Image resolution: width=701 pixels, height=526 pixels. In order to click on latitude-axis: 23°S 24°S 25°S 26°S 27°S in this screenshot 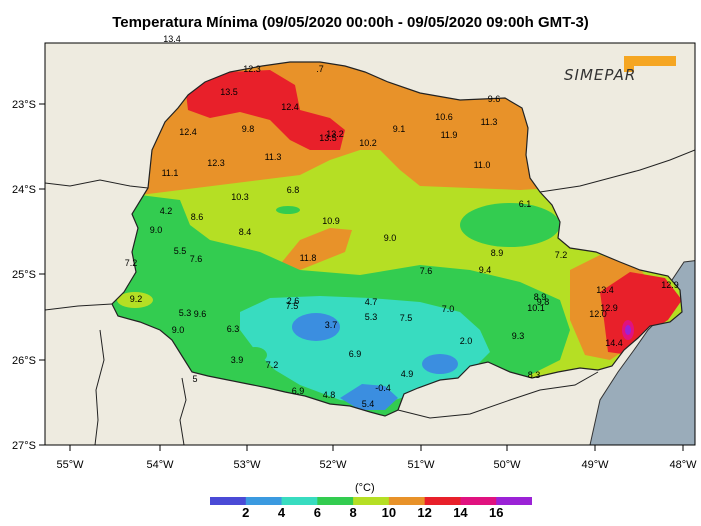, I will do `click(28, 275)`.